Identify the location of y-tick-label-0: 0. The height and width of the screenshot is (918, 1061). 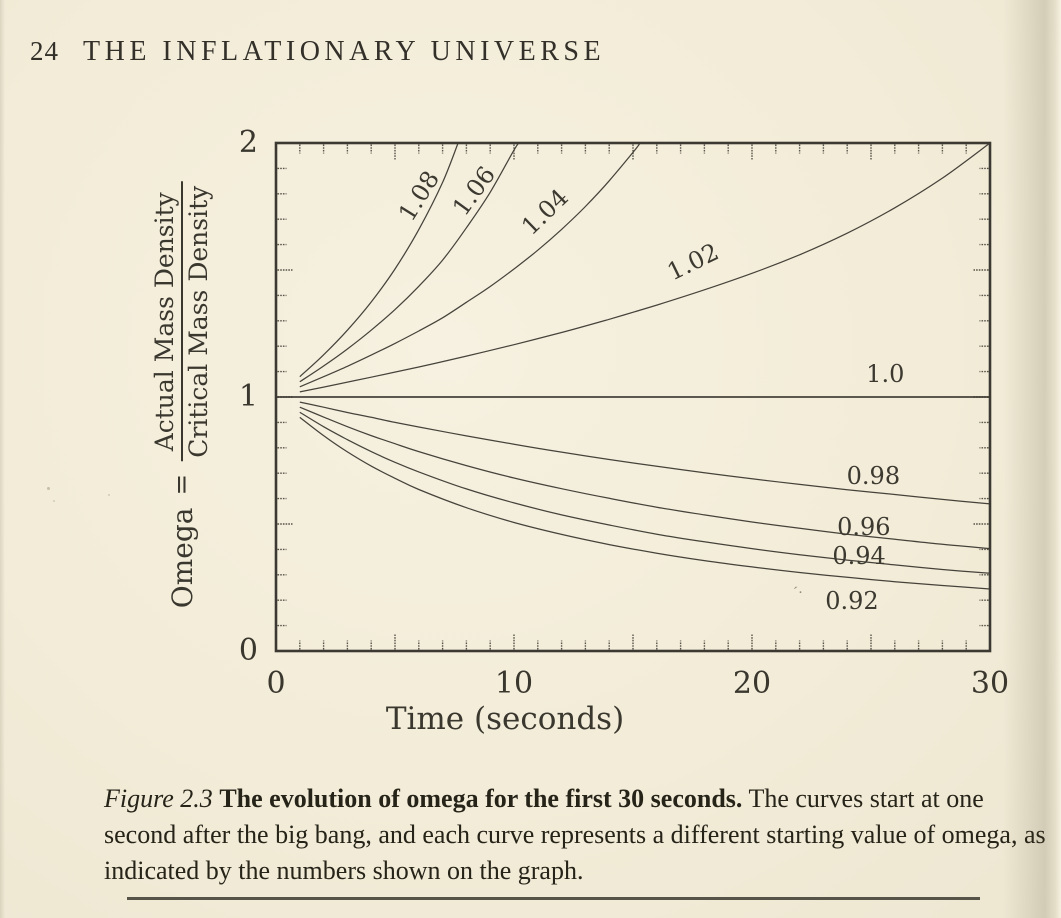
(248, 650).